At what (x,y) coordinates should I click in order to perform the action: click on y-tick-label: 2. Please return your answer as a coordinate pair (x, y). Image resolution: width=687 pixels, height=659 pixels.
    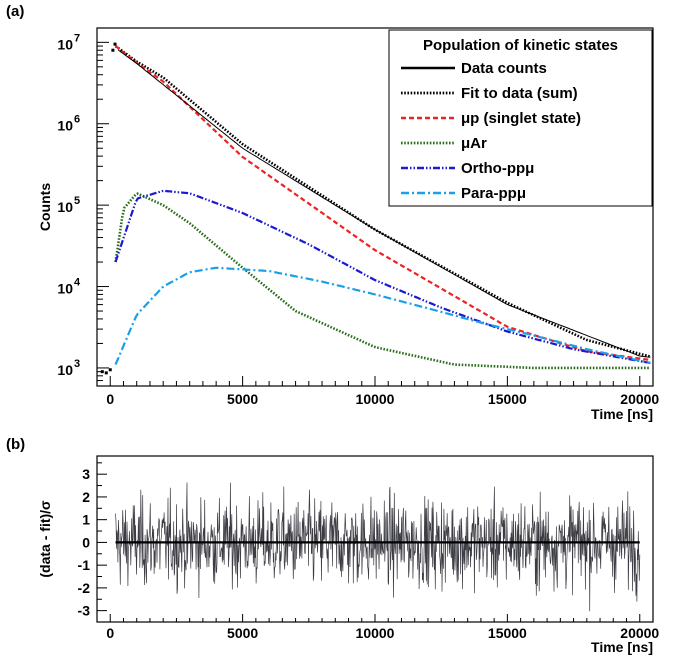
    Looking at the image, I should click on (86, 497).